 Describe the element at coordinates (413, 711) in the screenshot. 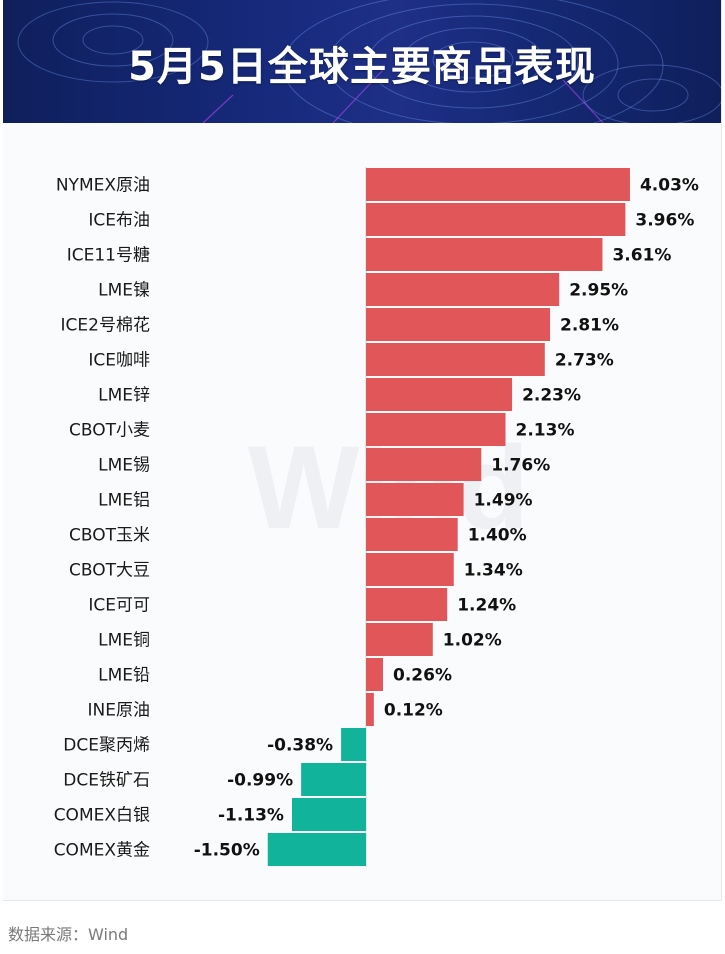

I see `value-label: 0.12%` at that location.